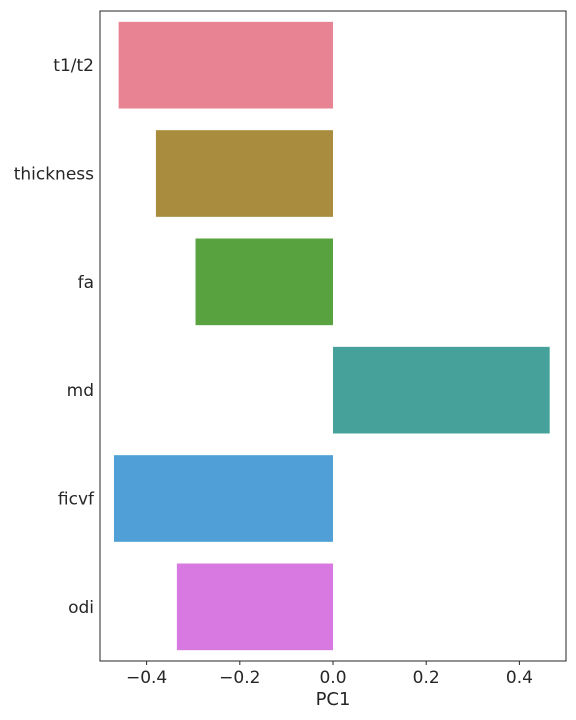  Describe the element at coordinates (223, 498) in the screenshot. I see `bar-ficvf` at that location.